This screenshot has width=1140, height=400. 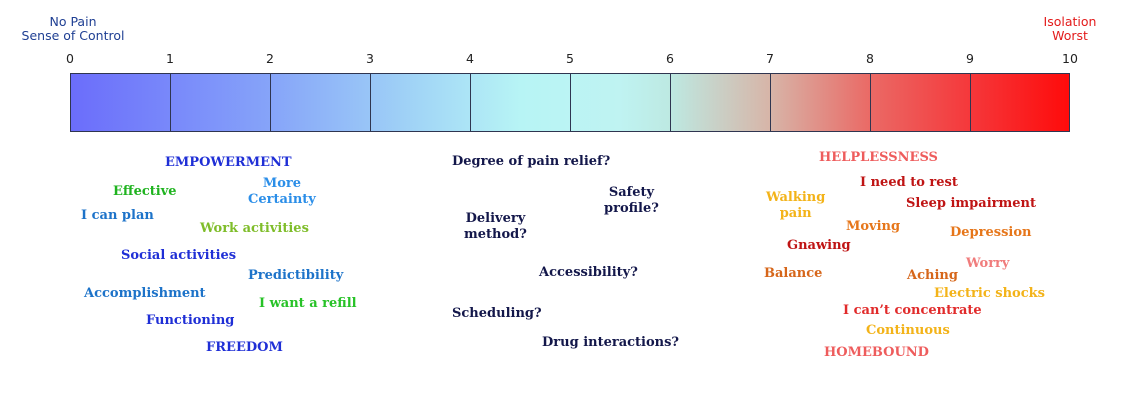 What do you see at coordinates (497, 313) in the screenshot?
I see `scheduling-question: Scheduling?` at bounding box center [497, 313].